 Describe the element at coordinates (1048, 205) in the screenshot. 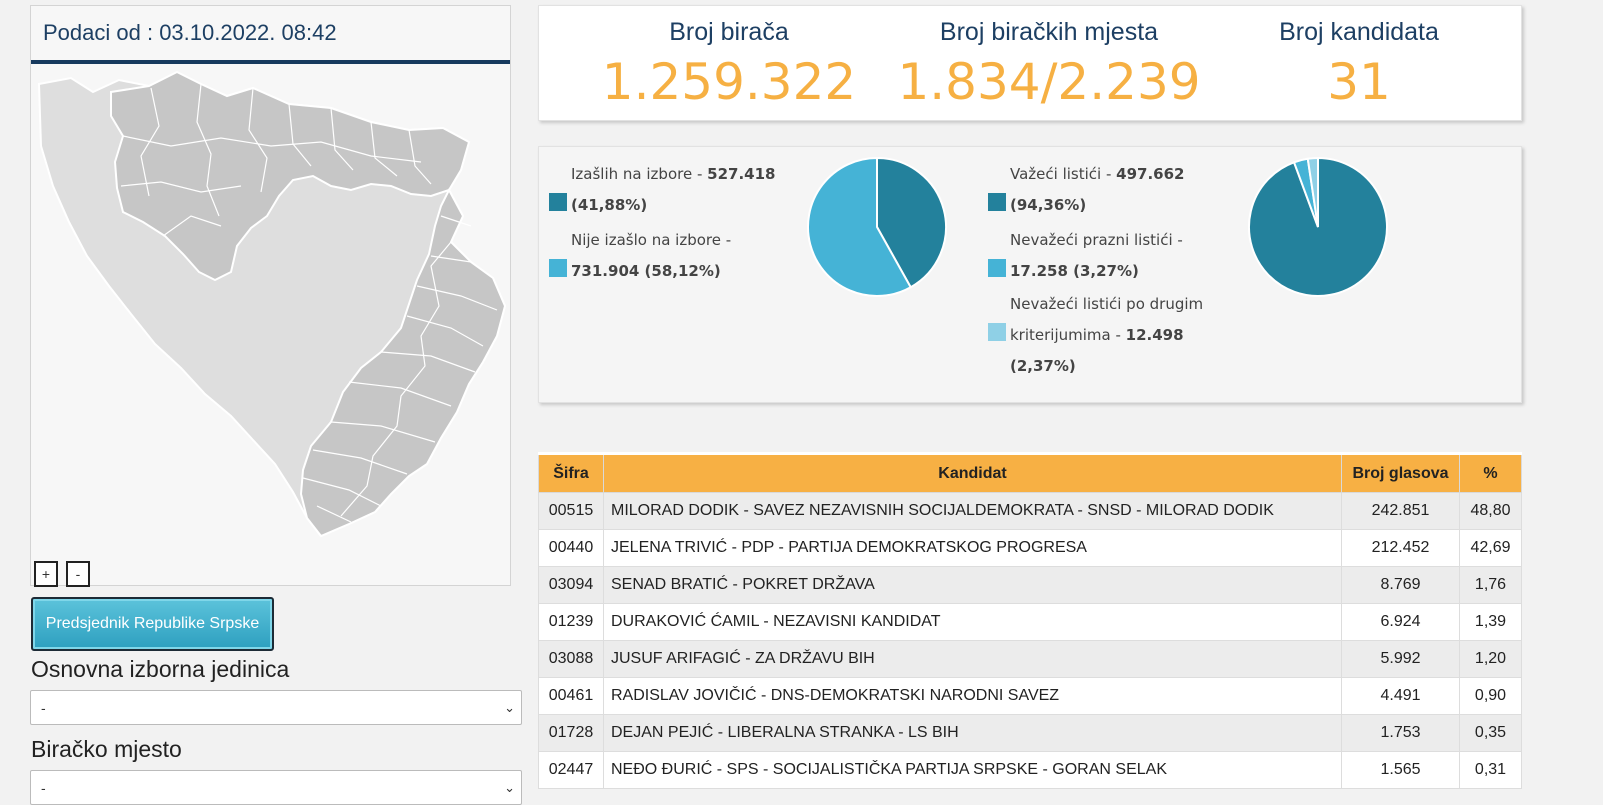

I see `legend-valid-pct: (94,36%)` at that location.